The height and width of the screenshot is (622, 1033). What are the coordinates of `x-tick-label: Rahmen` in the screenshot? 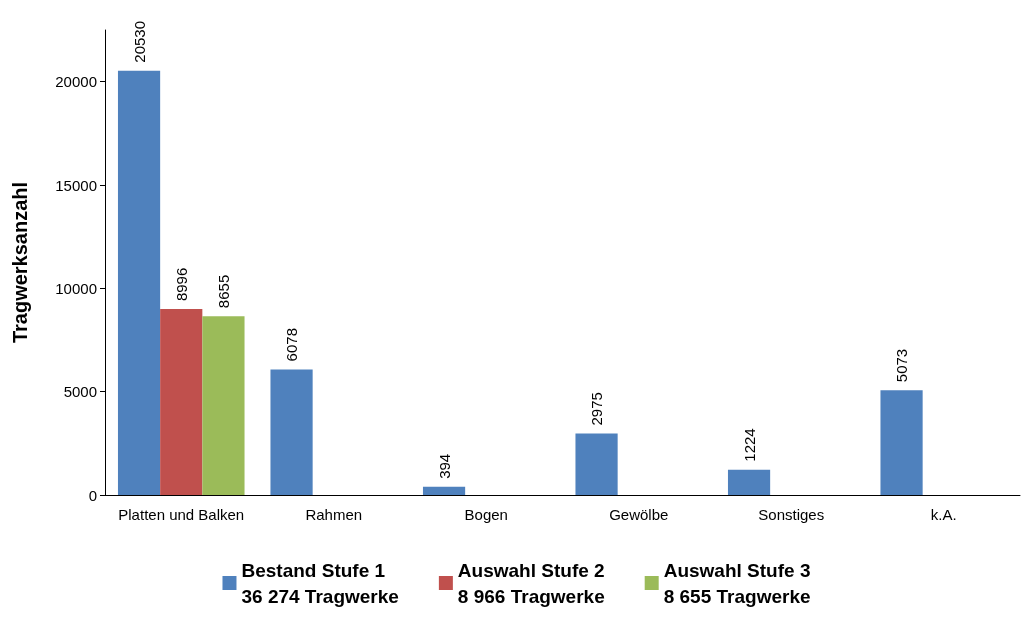 It's located at (334, 514).